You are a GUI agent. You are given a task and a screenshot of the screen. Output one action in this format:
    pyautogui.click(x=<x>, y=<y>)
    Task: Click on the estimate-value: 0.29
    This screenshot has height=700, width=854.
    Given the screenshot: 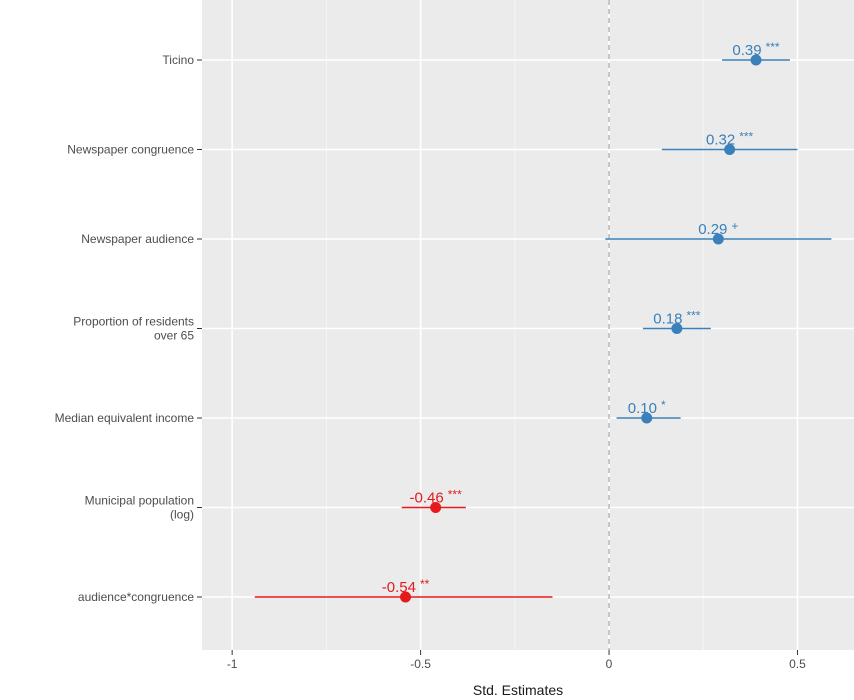 What is the action you would take?
    pyautogui.click(x=712, y=229)
    